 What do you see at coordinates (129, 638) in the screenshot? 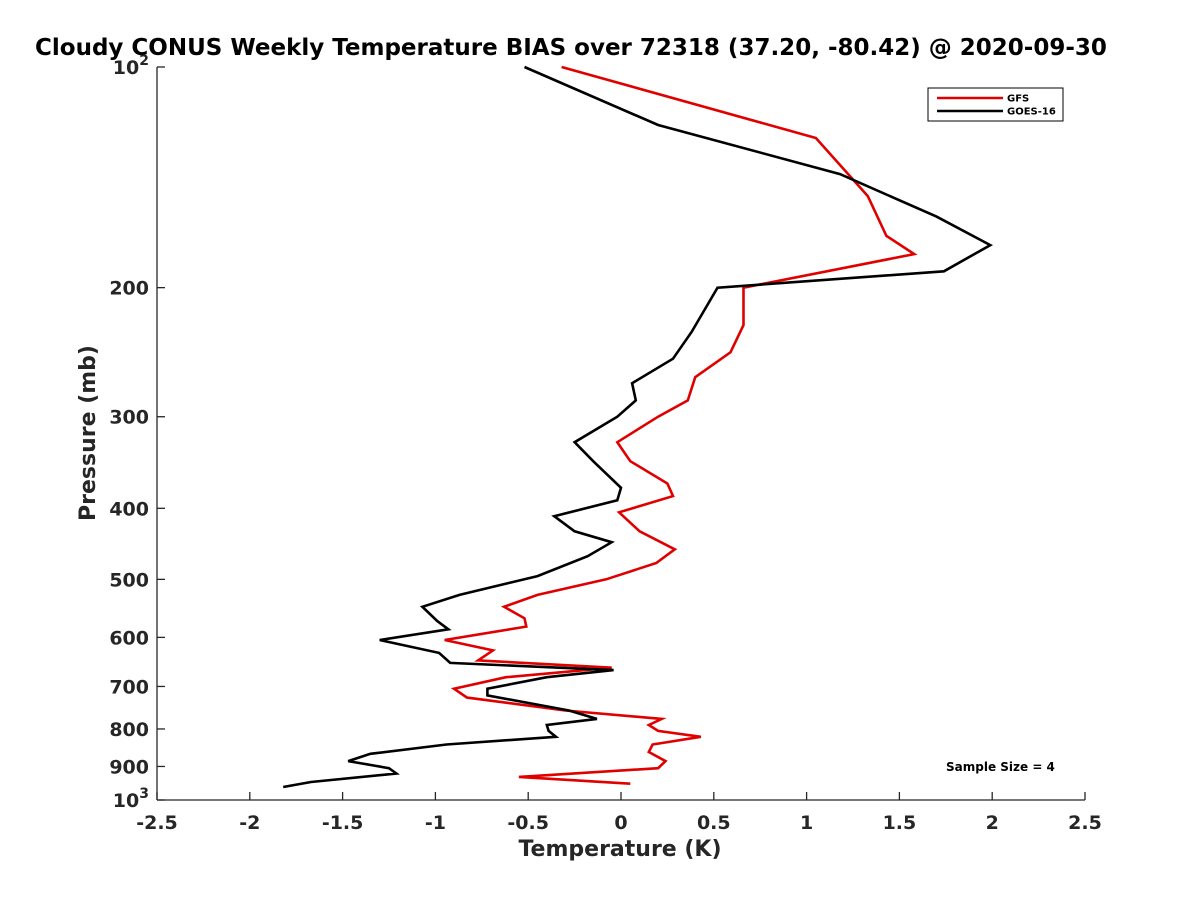
I see `y-tick-label: 600` at bounding box center [129, 638].